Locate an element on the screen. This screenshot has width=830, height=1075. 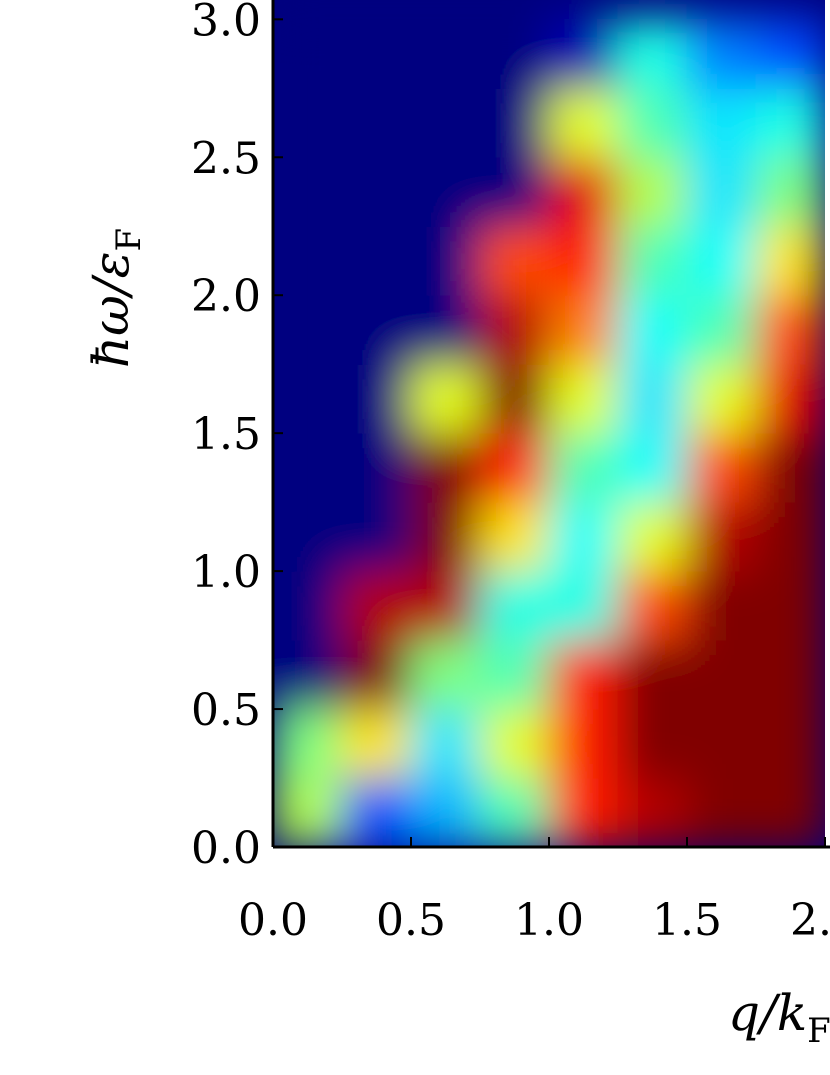
y-tick-label: 2.5 is located at coordinates (226, 158).